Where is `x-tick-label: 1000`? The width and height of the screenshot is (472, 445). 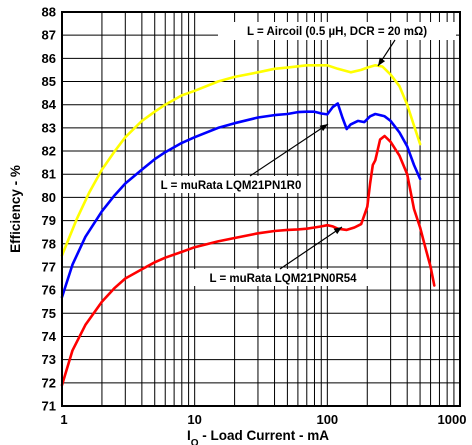 x-tick-label: 1000 is located at coordinates (452, 419).